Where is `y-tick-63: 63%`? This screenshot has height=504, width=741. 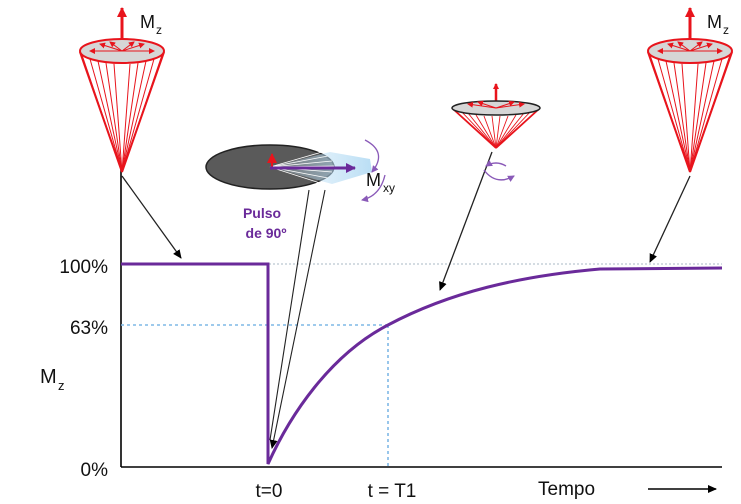
y-tick-63: 63% is located at coordinates (89, 328).